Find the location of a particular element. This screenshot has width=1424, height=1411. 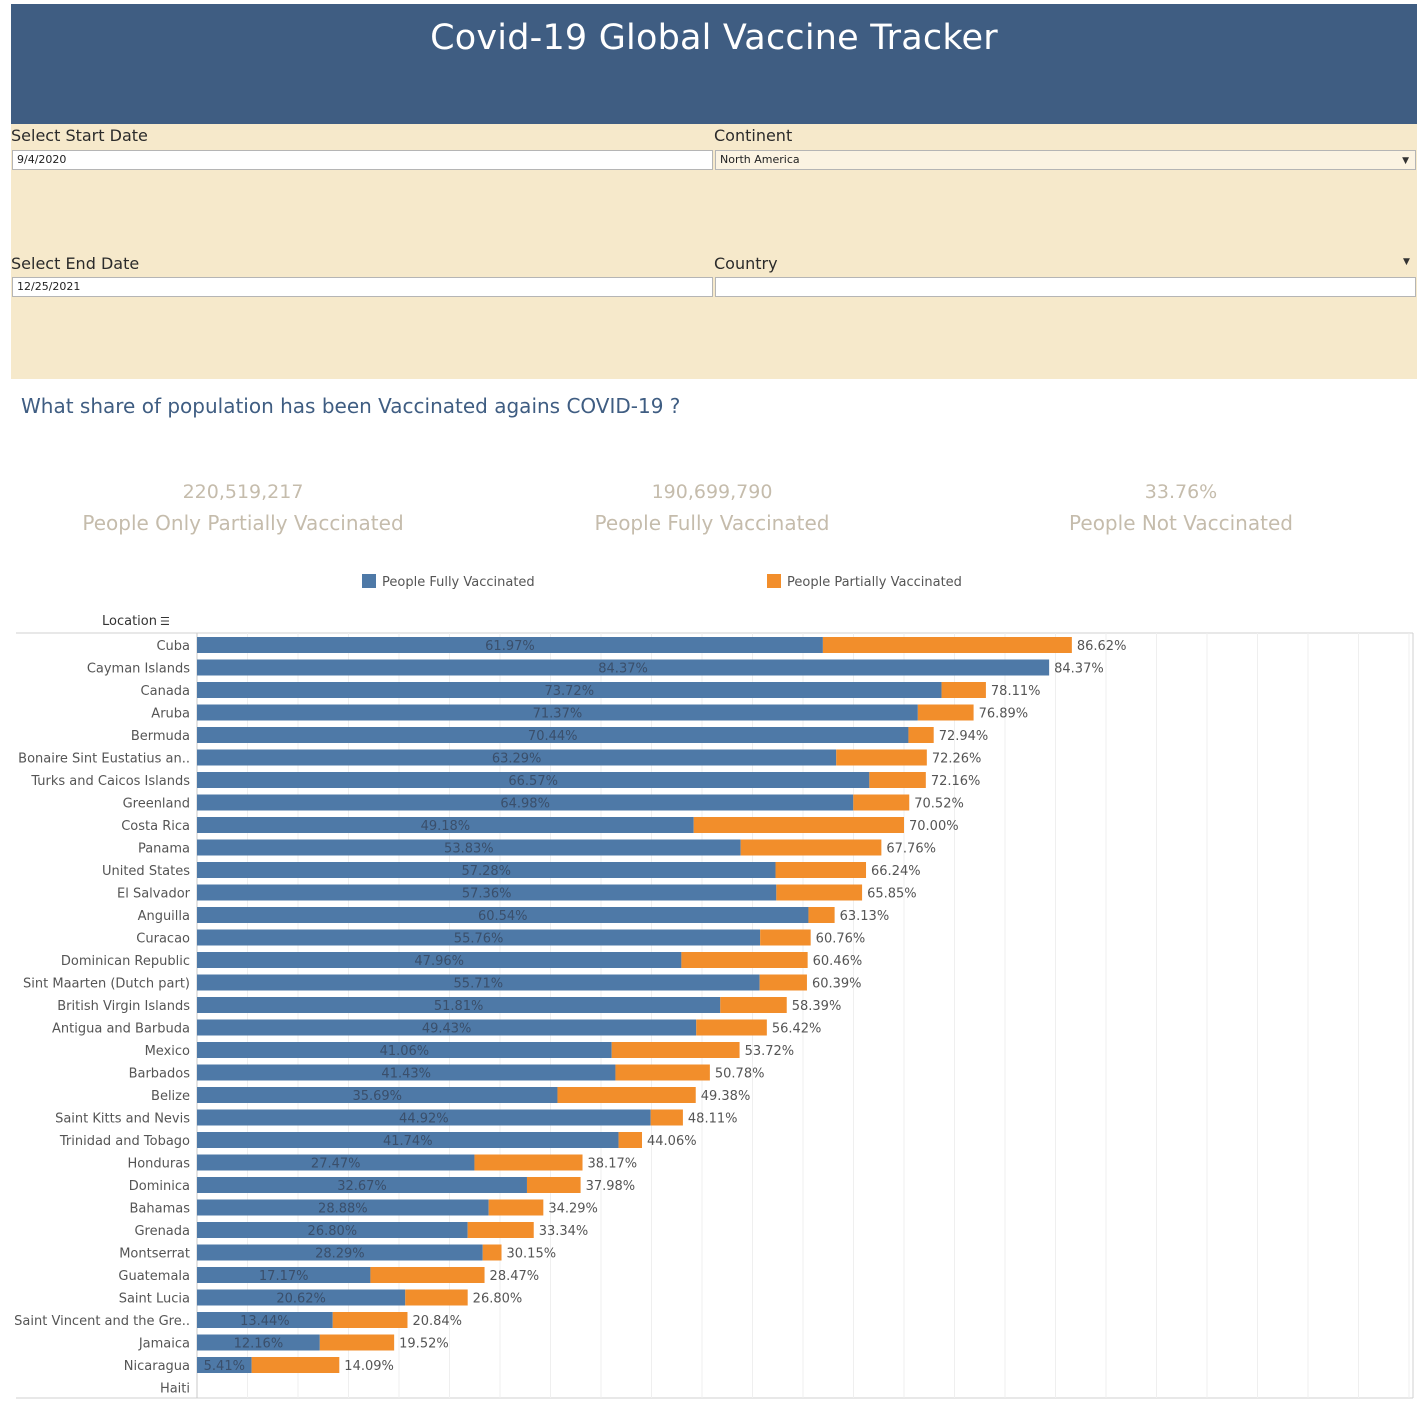

data-label-fully: 13.44% is located at coordinates (265, 1321).